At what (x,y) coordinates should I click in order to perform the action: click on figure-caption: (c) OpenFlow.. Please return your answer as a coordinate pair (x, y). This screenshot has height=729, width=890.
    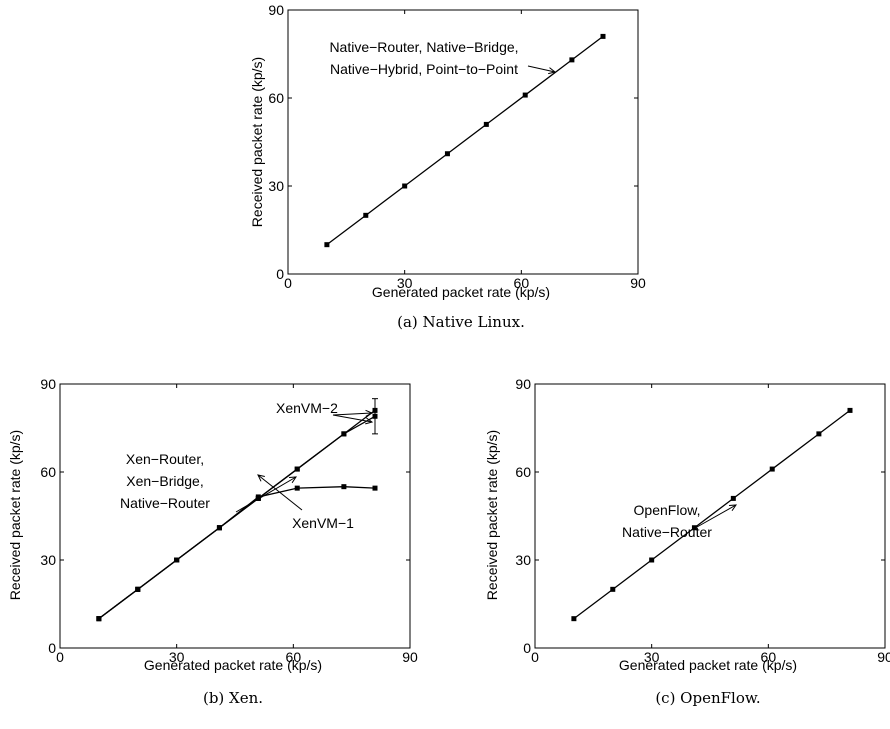
    Looking at the image, I should click on (707, 698).